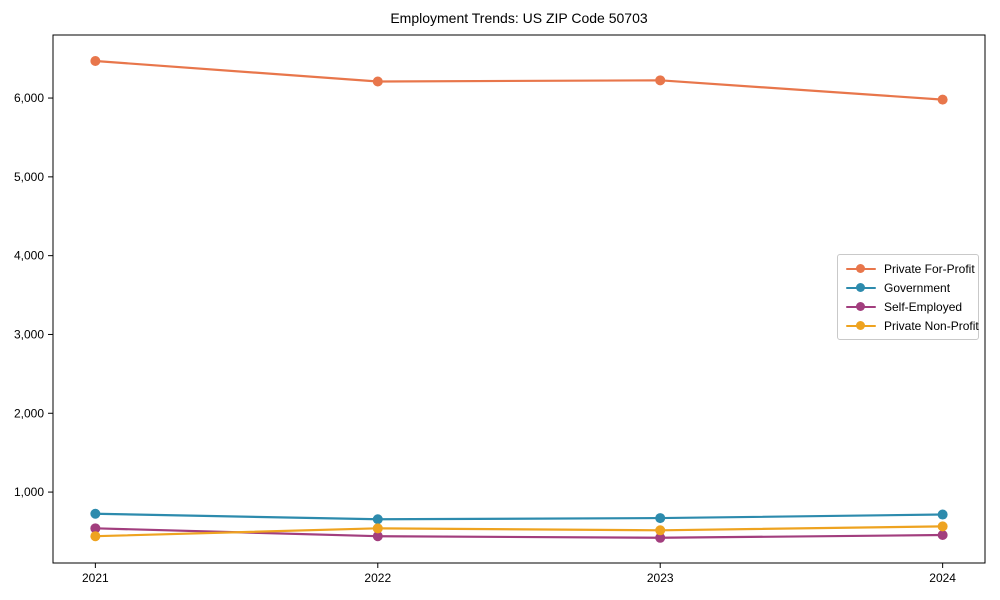 This screenshot has height=600, width=1000. What do you see at coordinates (29, 177) in the screenshot?
I see `y-tick-label: 5,000` at bounding box center [29, 177].